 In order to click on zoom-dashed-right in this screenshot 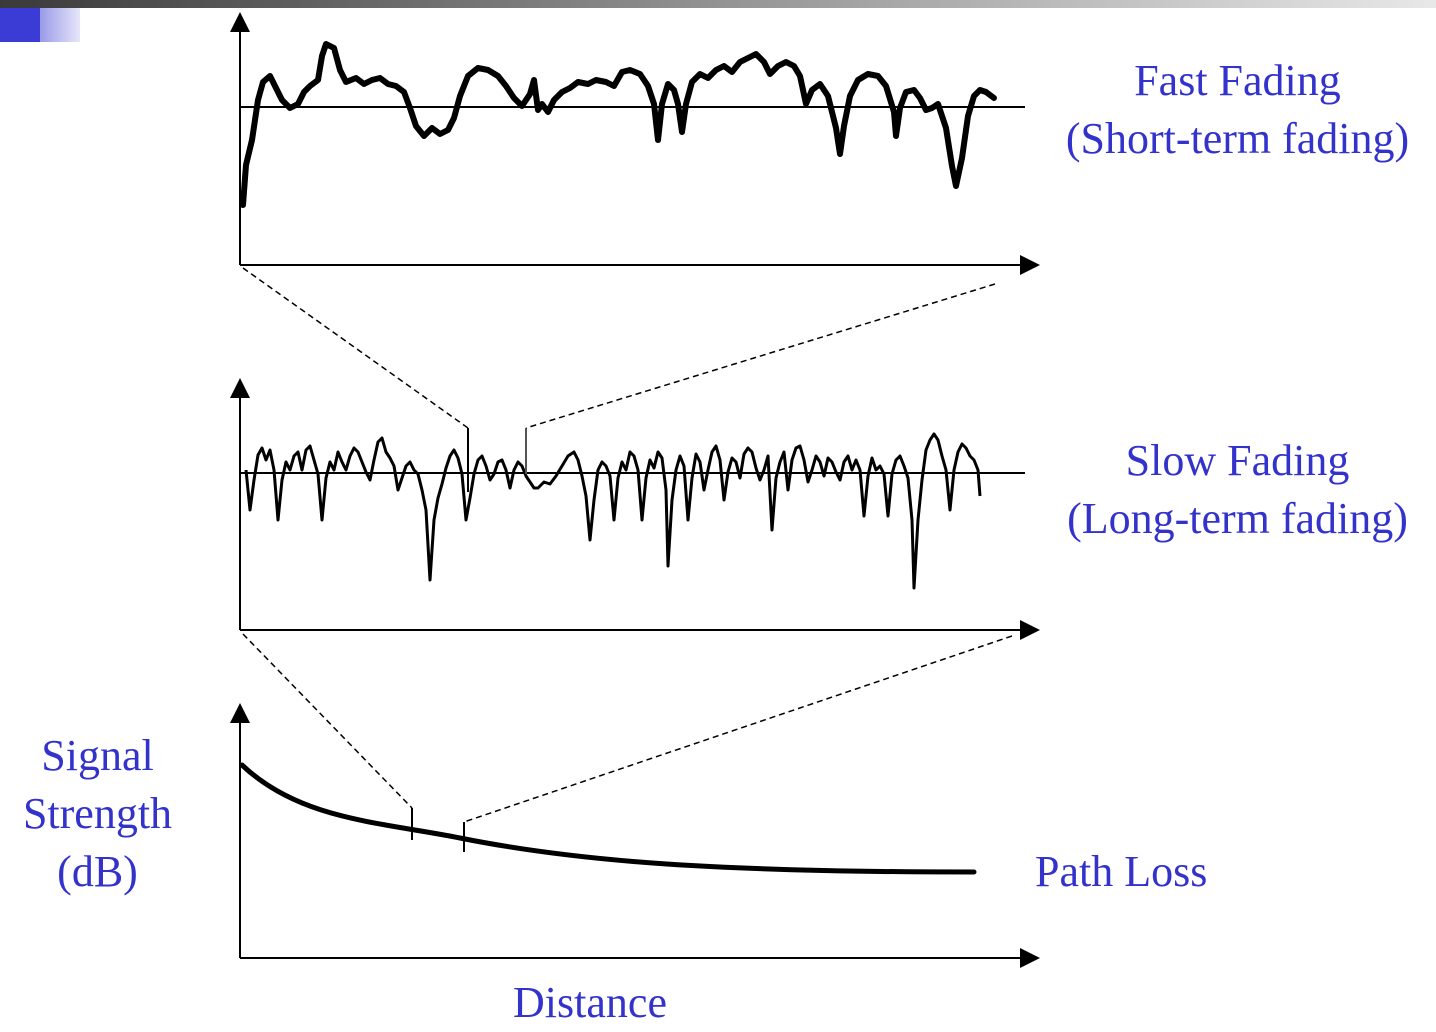, I will do `click(760, 356)`.